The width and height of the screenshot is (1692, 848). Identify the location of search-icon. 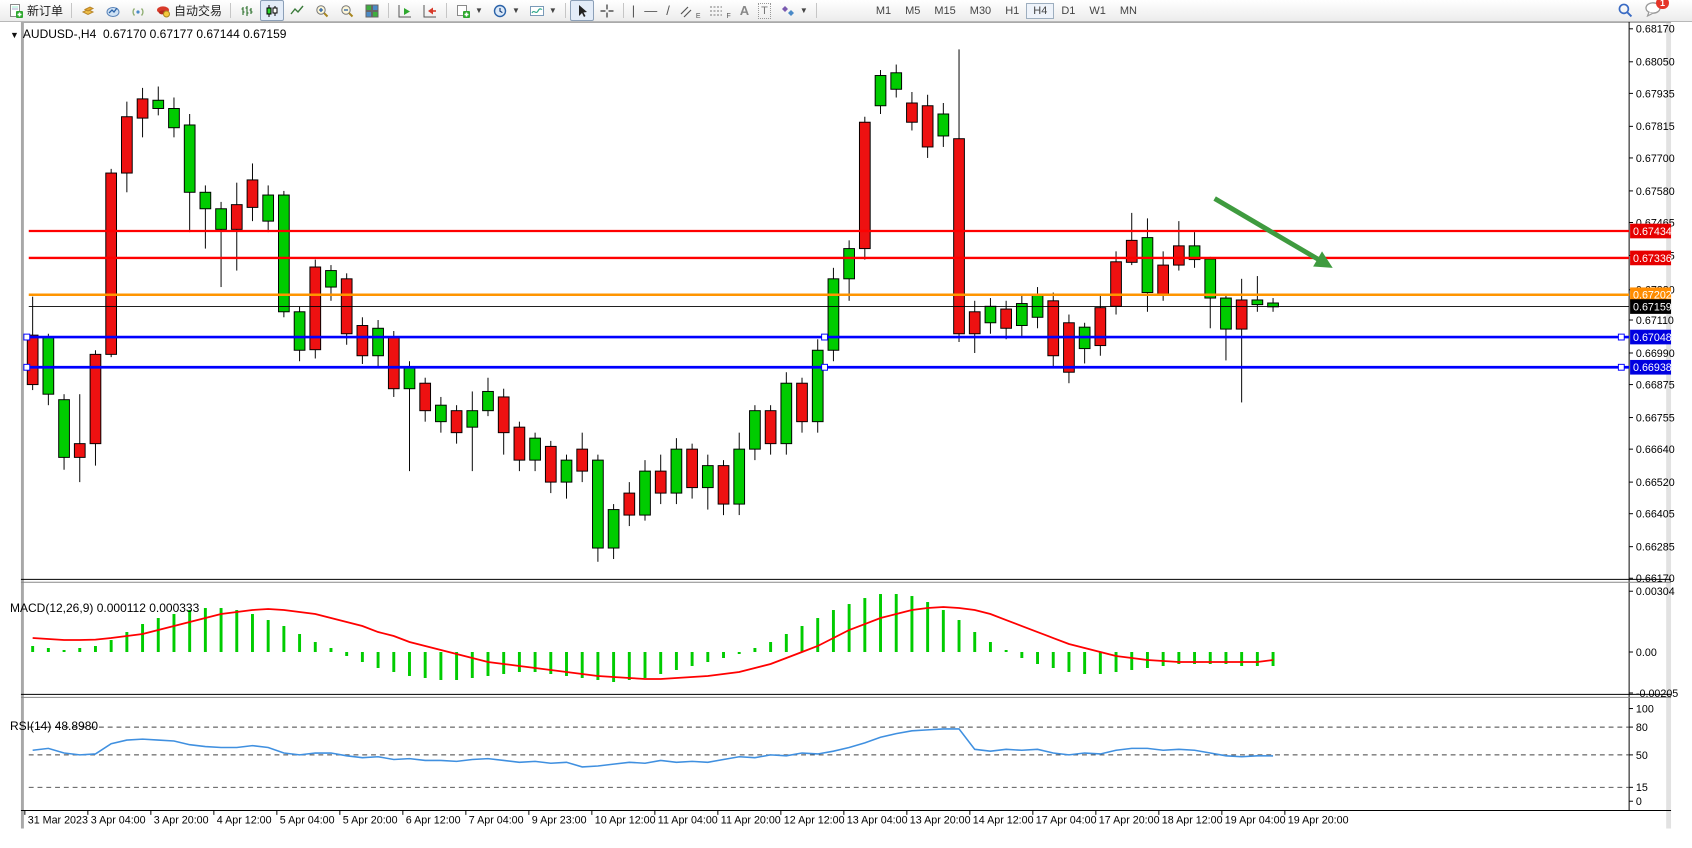
(1625, 10).